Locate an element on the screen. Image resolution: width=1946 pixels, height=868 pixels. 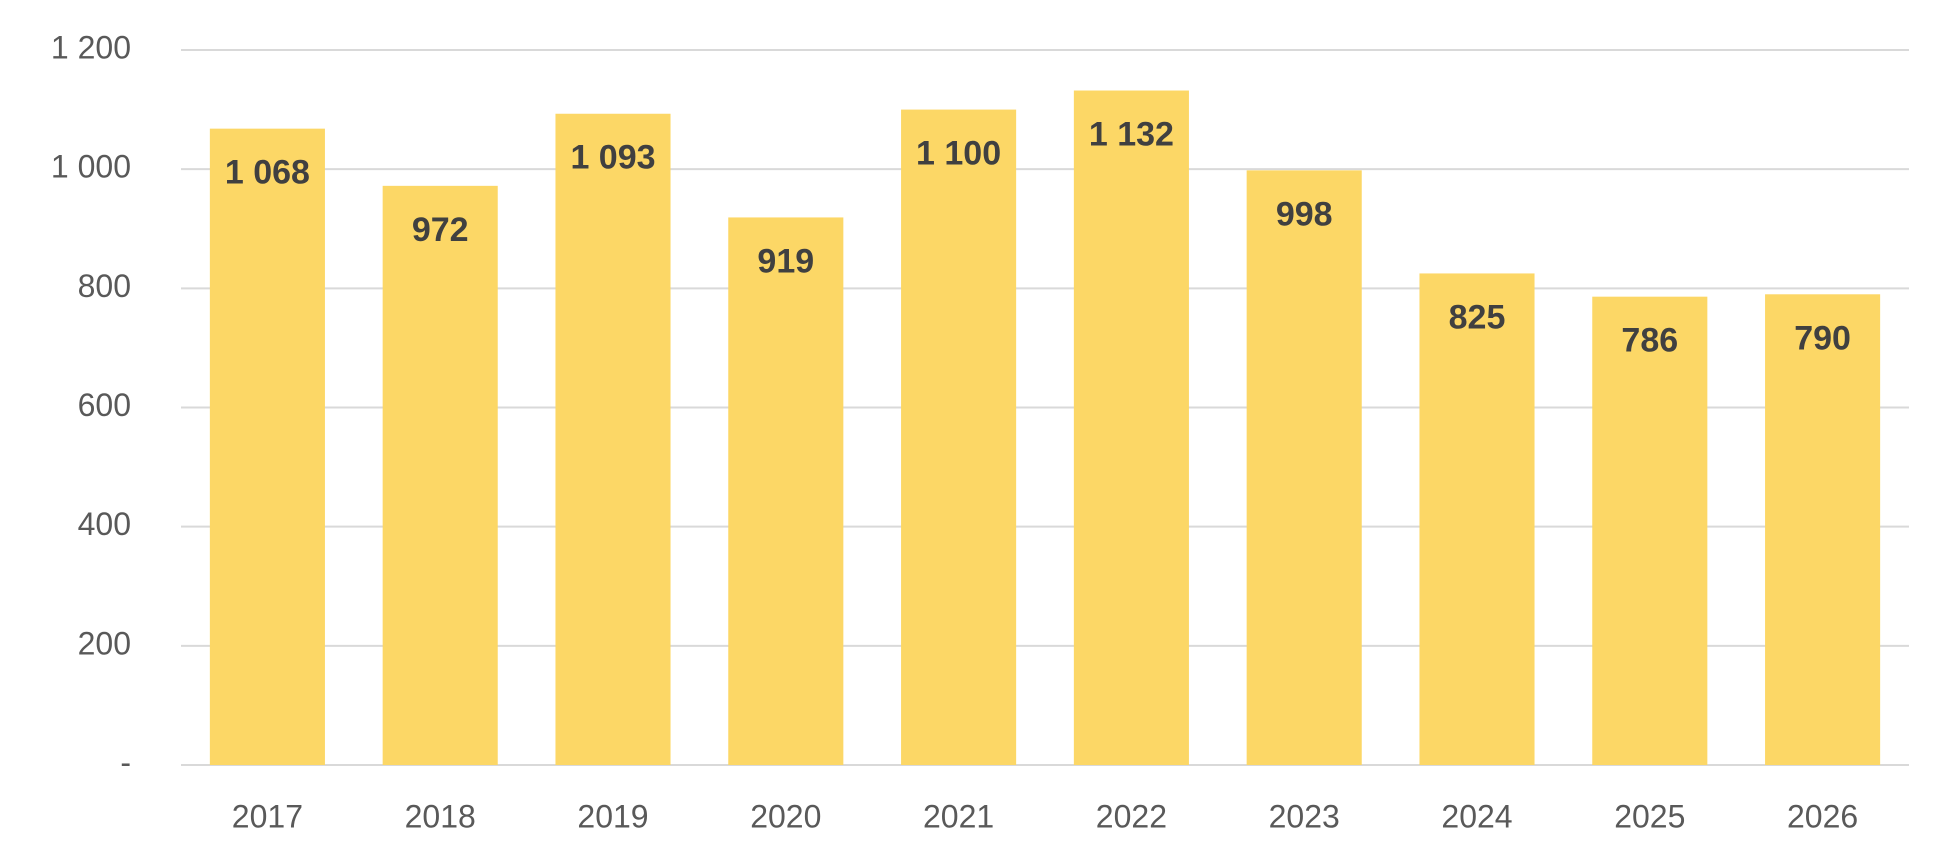
value-label: 790 is located at coordinates (1822, 338).